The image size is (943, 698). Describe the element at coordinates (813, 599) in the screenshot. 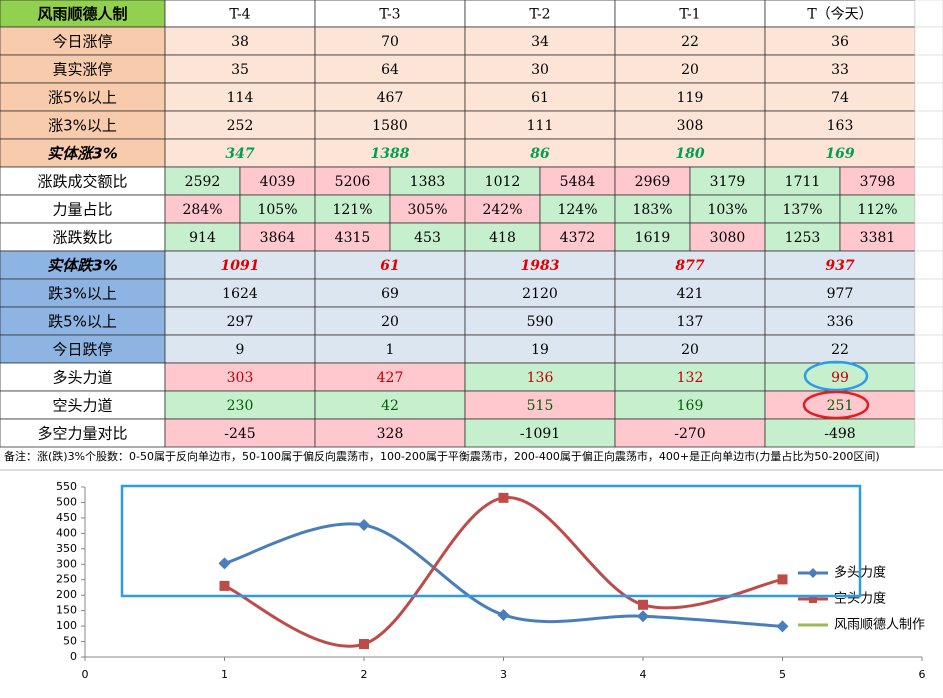

I see `legend-marker` at that location.